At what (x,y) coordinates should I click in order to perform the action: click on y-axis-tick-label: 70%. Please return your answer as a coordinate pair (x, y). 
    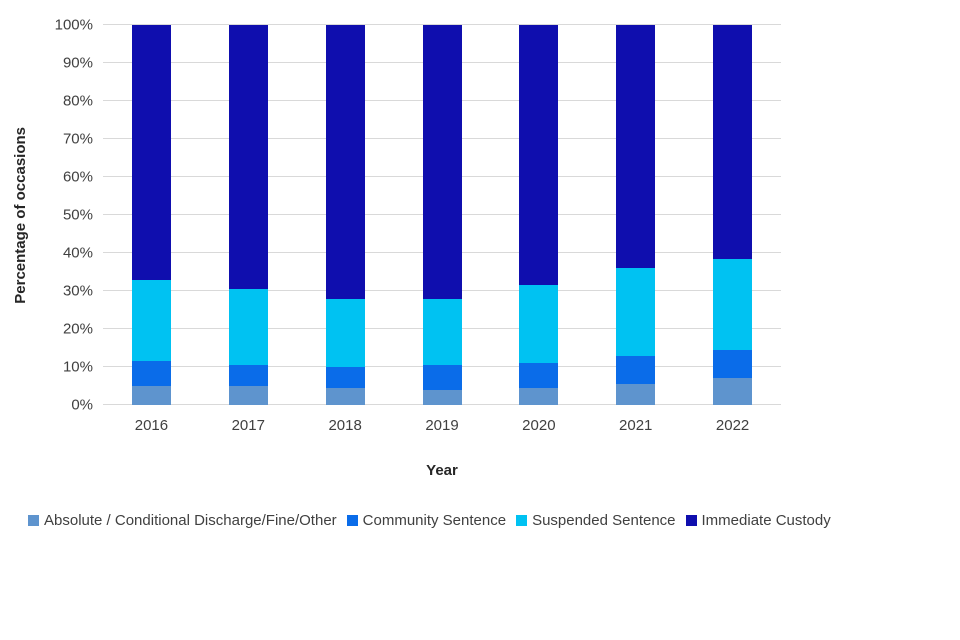
    Looking at the image, I should click on (77, 139).